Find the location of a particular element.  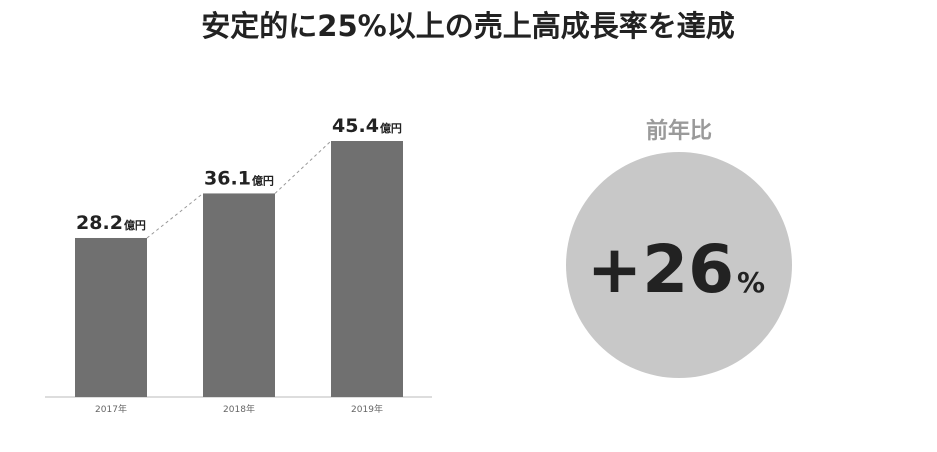

comparison-title: 前年比 is located at coordinates (679, 131).